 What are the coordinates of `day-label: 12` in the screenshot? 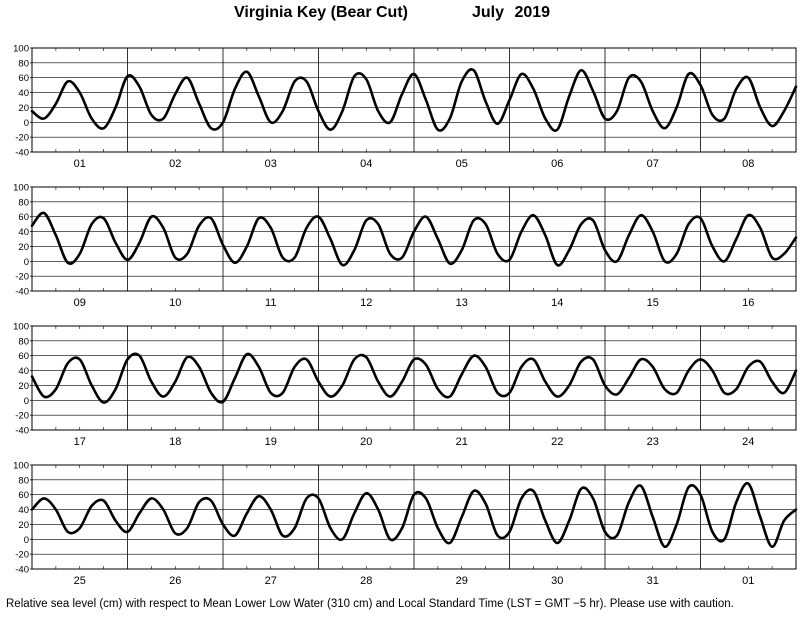 It's located at (366, 303).